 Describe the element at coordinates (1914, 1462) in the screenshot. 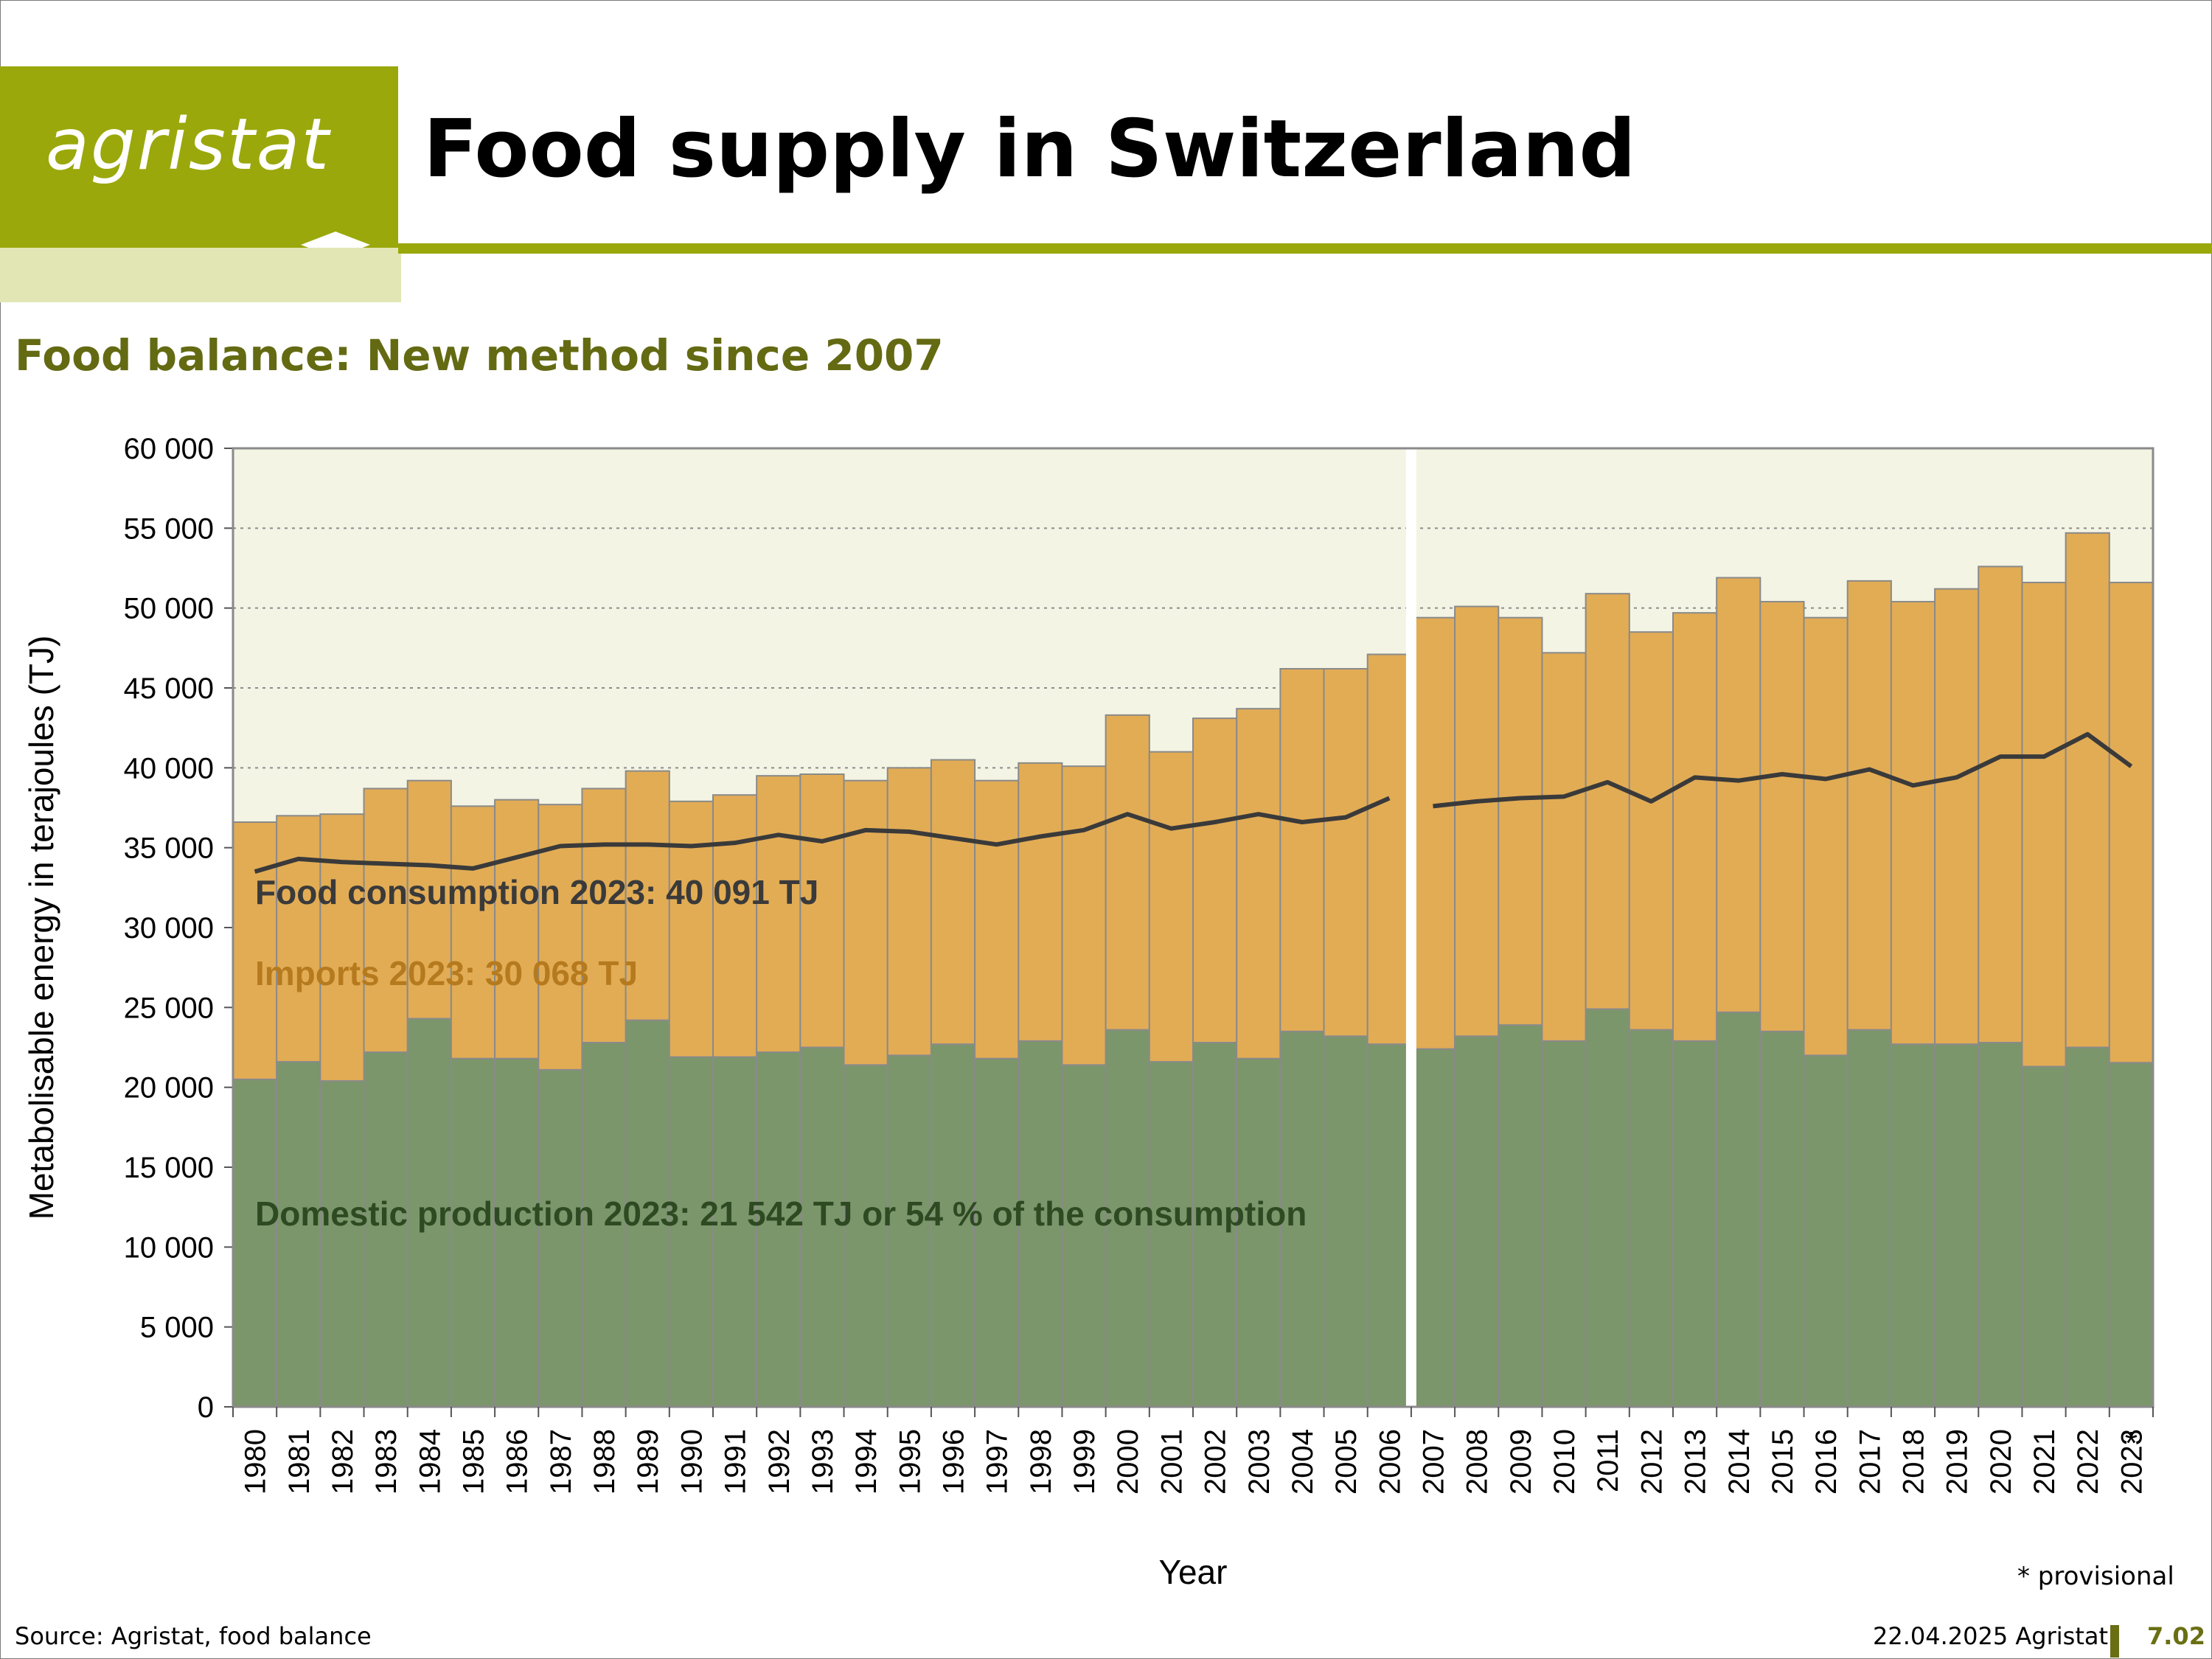

I see `x-tick-label-2018: 2018` at that location.